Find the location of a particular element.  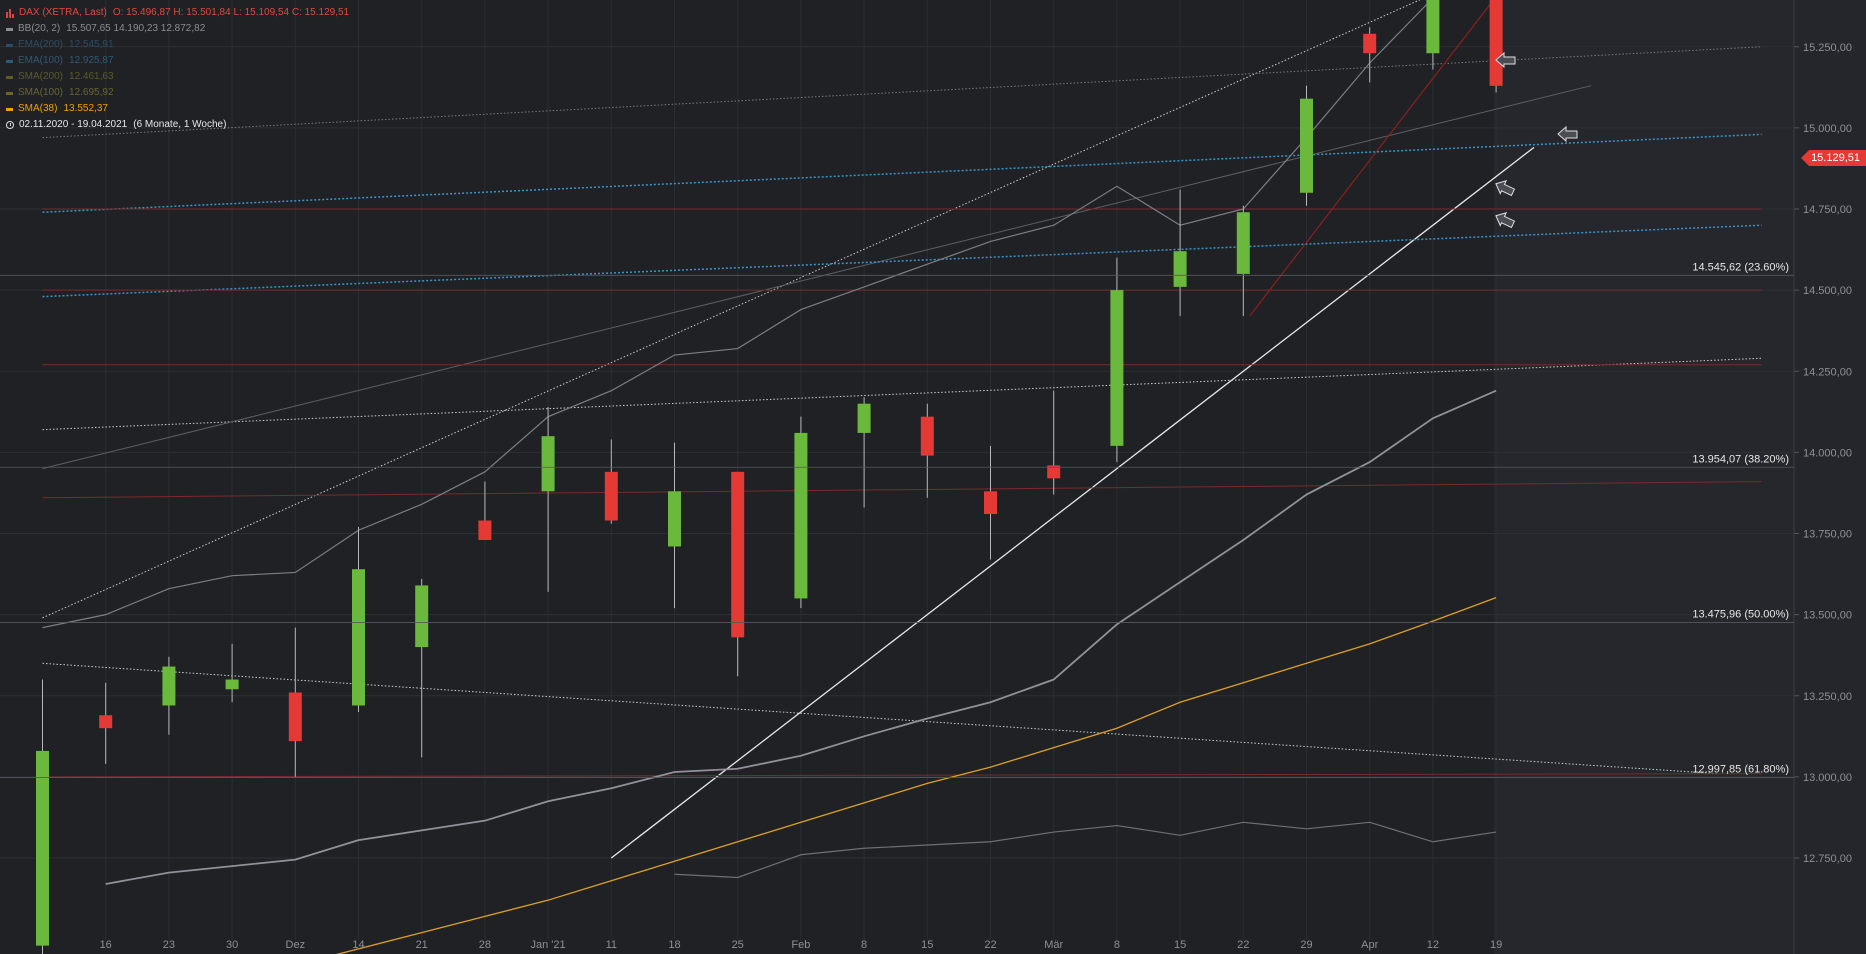

legend-indicator: SMA(200) 12.461,63 is located at coordinates (177, 77).